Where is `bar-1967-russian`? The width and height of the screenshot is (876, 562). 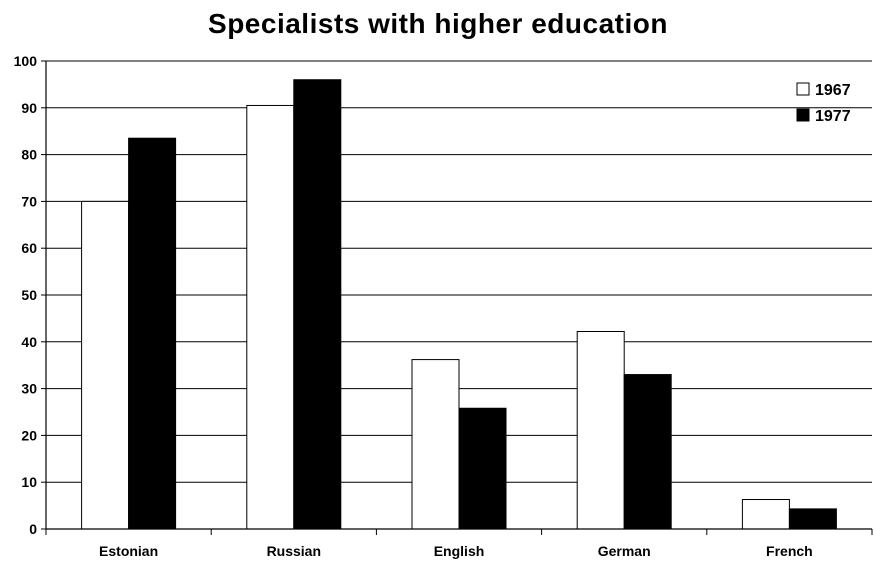
bar-1967-russian is located at coordinates (270, 317).